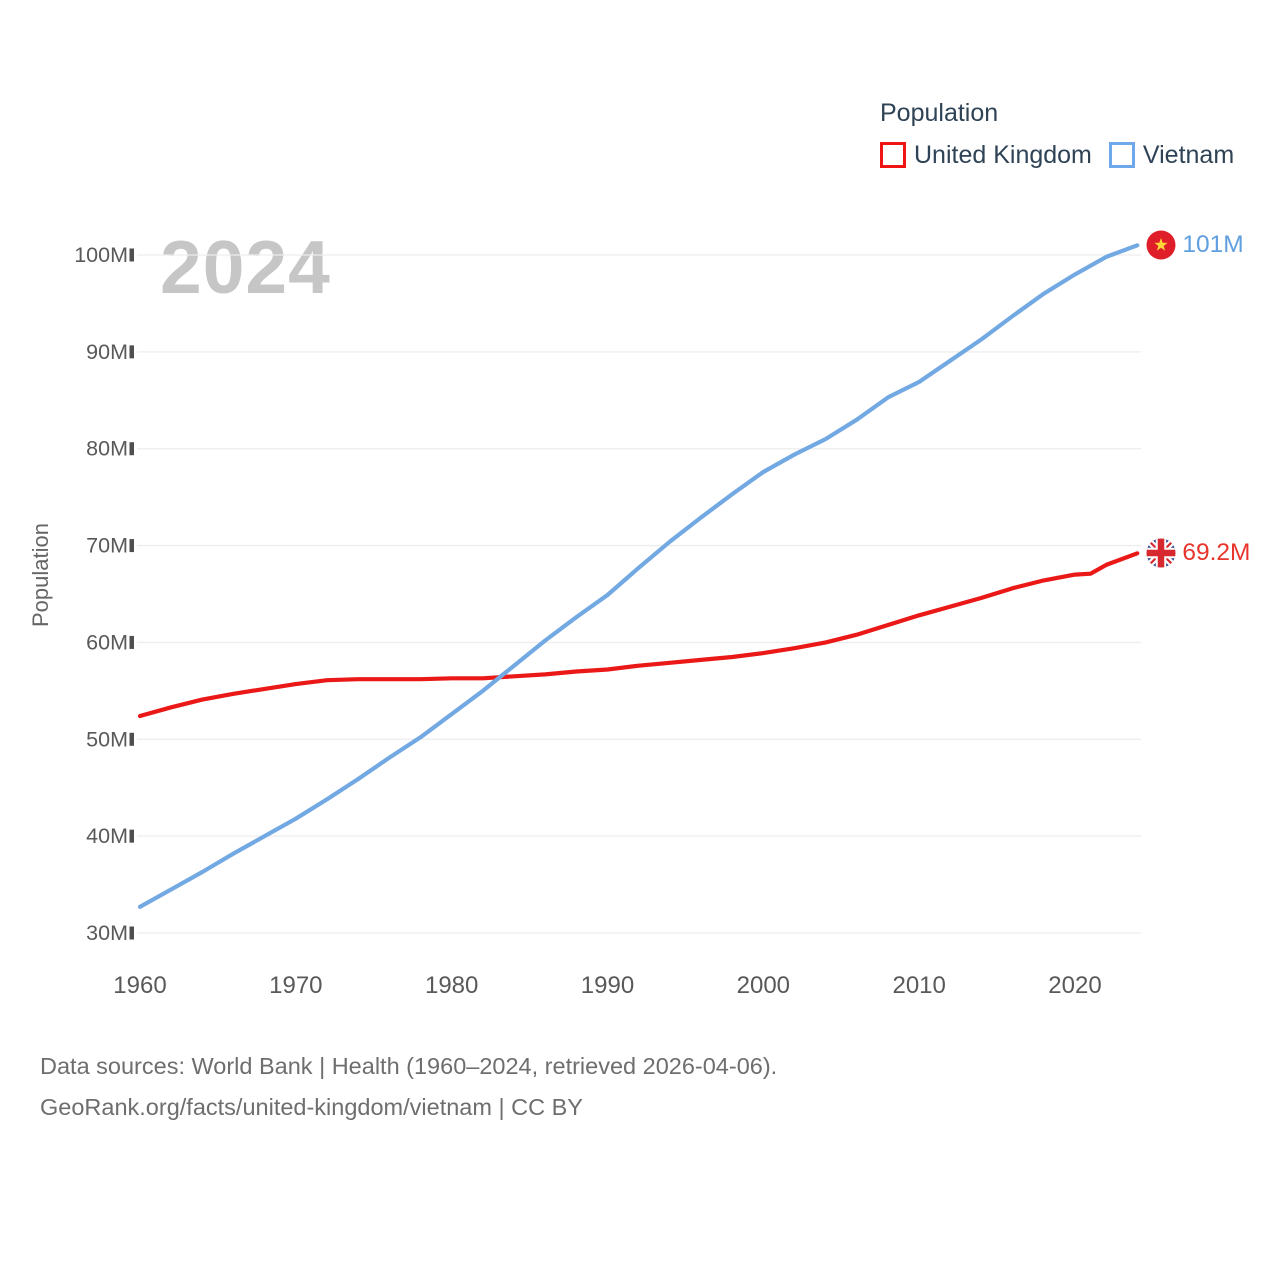 The image size is (1280, 1280). I want to click on y-tick-label: 40M, so click(107, 836).